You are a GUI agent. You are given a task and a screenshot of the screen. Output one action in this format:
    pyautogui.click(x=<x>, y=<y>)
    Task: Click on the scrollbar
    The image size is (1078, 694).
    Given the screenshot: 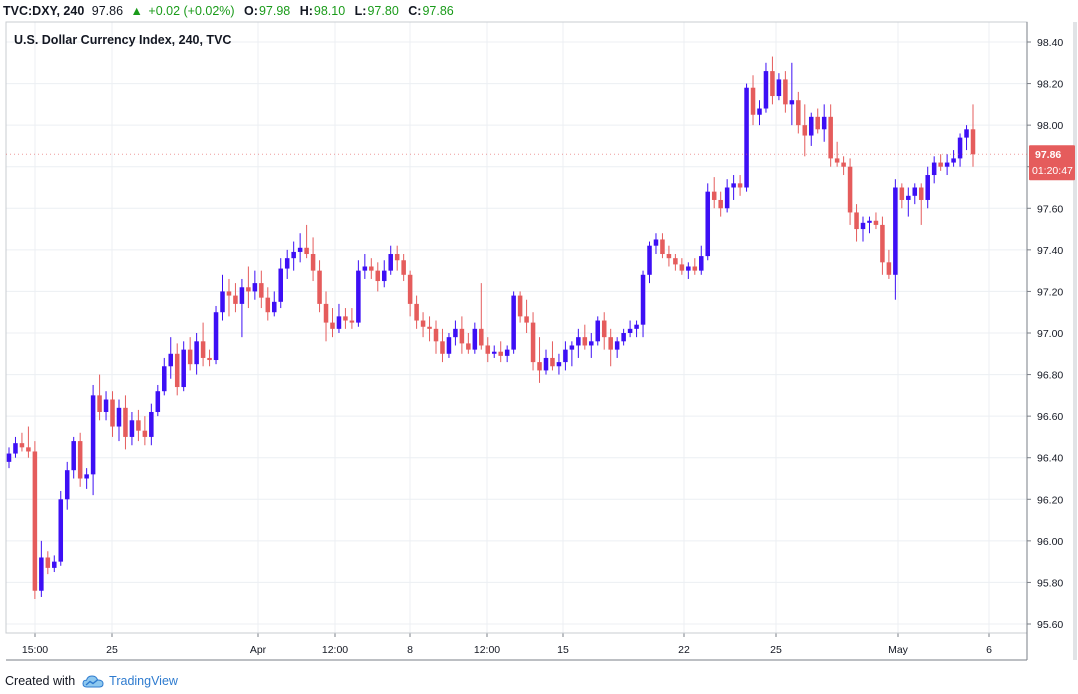 What is the action you would take?
    pyautogui.click(x=1075, y=341)
    